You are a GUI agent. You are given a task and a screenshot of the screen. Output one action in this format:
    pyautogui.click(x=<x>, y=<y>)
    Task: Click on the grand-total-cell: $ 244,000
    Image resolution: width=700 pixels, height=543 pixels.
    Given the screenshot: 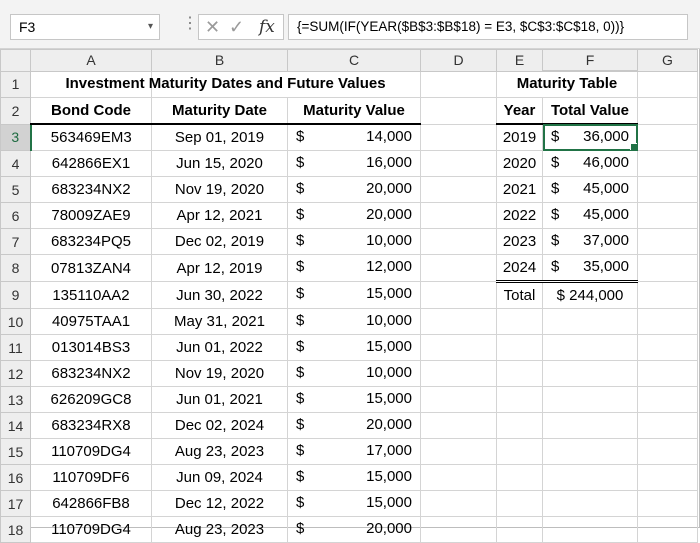 What is the action you would take?
    pyautogui.click(x=590, y=295)
    